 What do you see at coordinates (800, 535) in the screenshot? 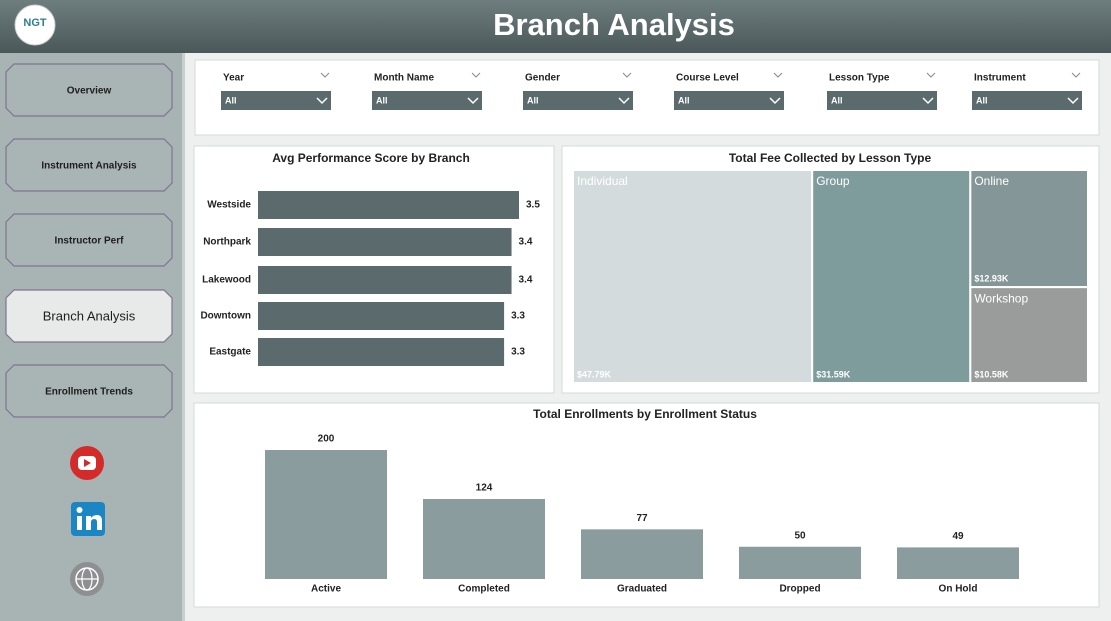
I see `value-label: 50` at bounding box center [800, 535].